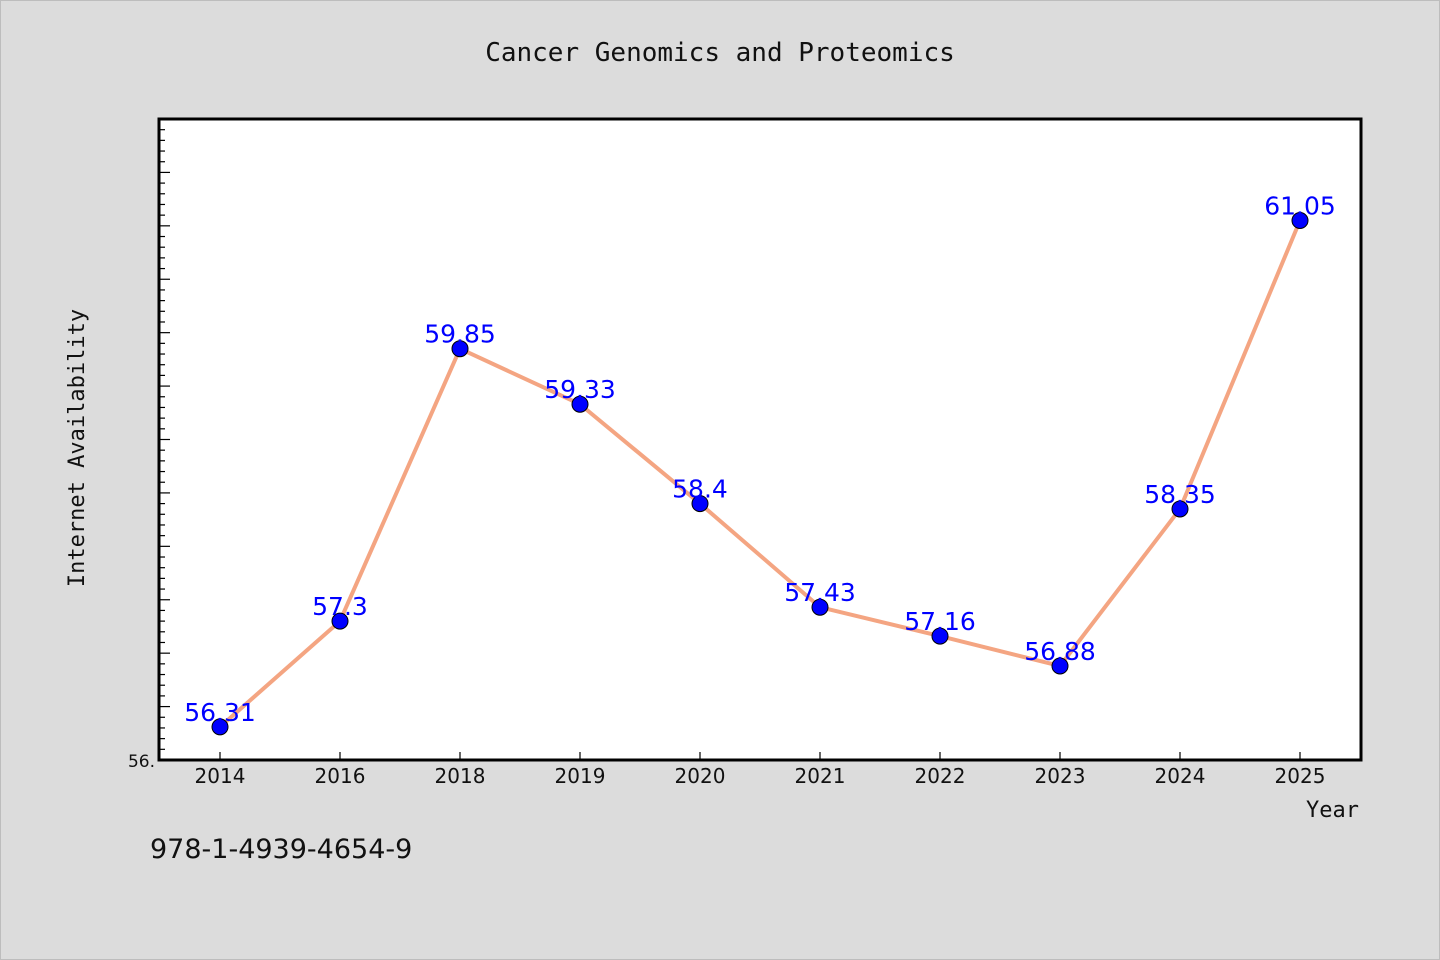  What do you see at coordinates (760, 756) in the screenshot?
I see `x-axis-ticks` at bounding box center [760, 756].